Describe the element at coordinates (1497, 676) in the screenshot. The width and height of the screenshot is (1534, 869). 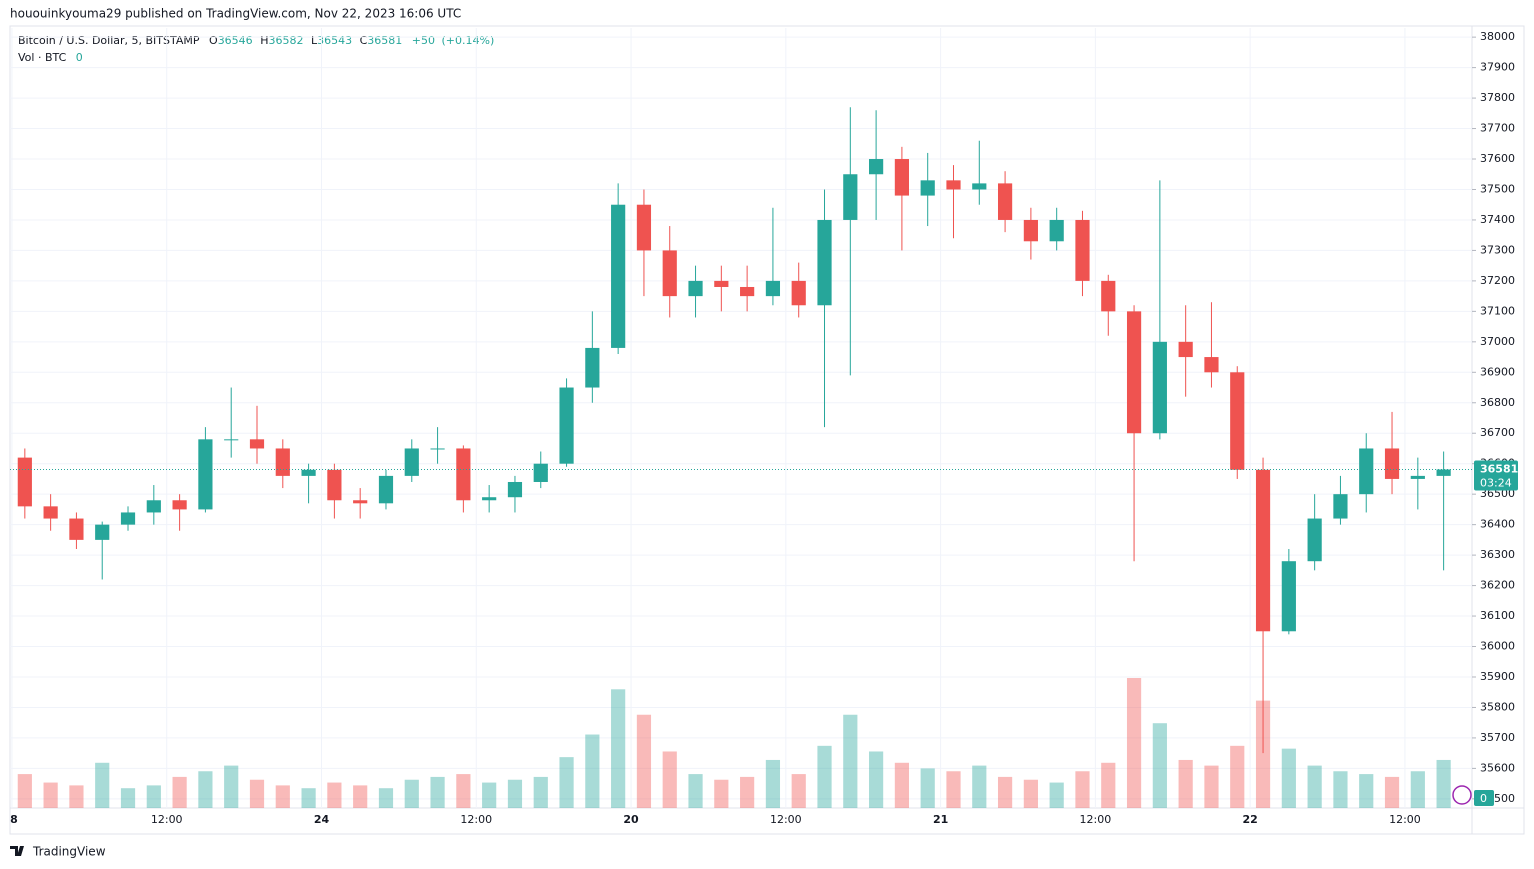
I see `y-tick-label: 35900` at that location.